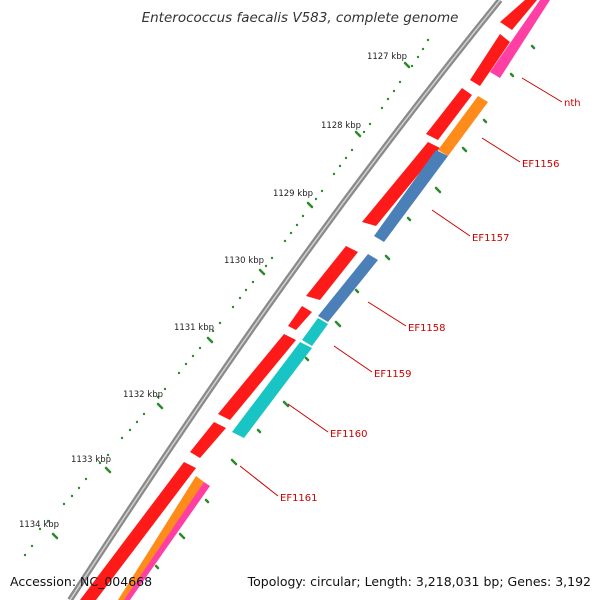 The height and width of the screenshot is (600, 600). What do you see at coordinates (293, 194) in the screenshot?
I see `tick-label: 1129 kbp` at bounding box center [293, 194].